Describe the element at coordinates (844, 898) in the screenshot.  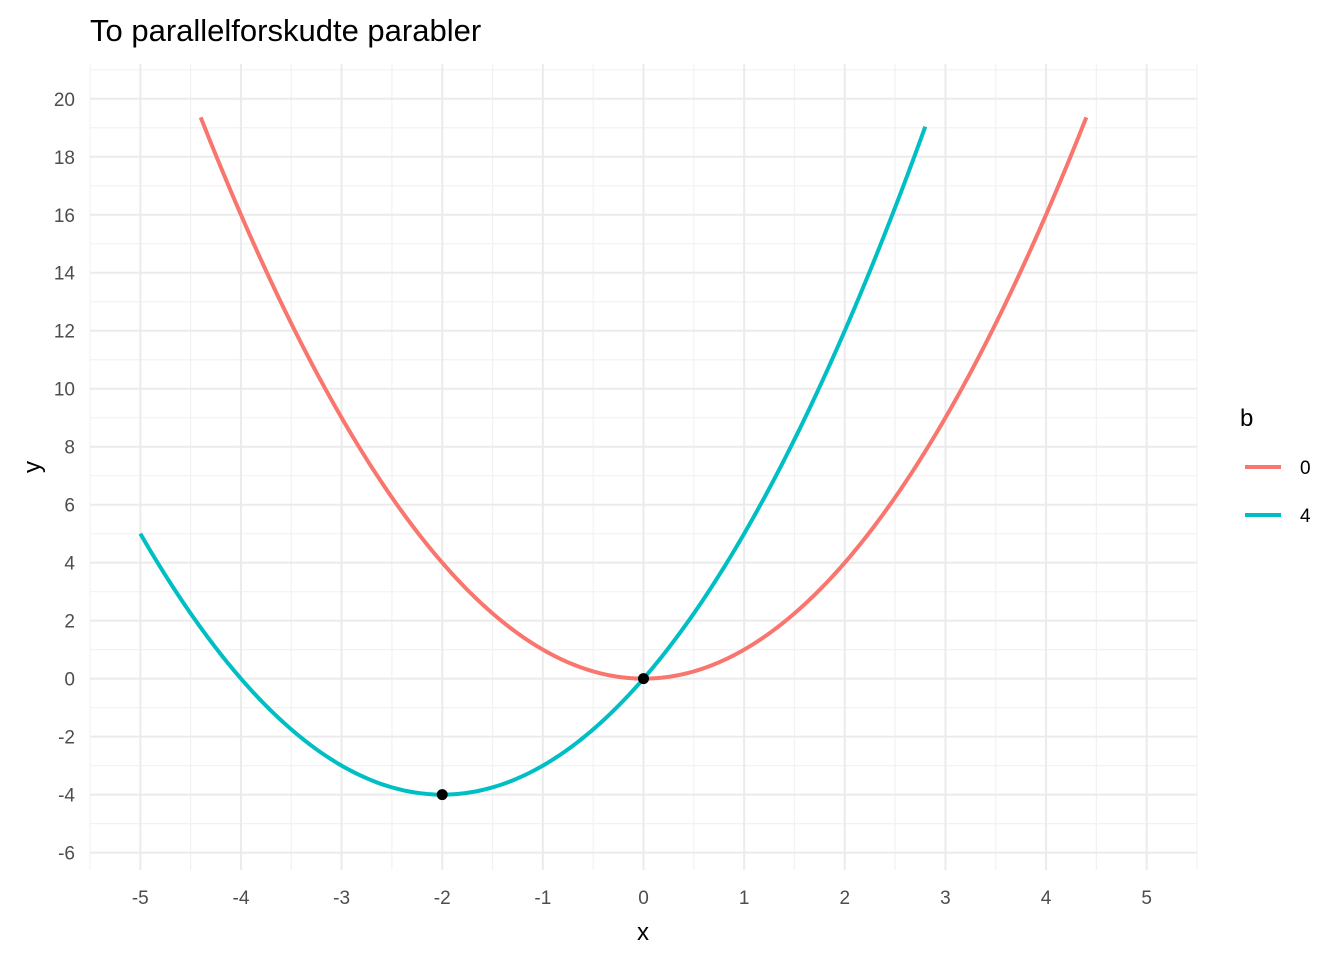
I see `x-tick-label: 2` at that location.